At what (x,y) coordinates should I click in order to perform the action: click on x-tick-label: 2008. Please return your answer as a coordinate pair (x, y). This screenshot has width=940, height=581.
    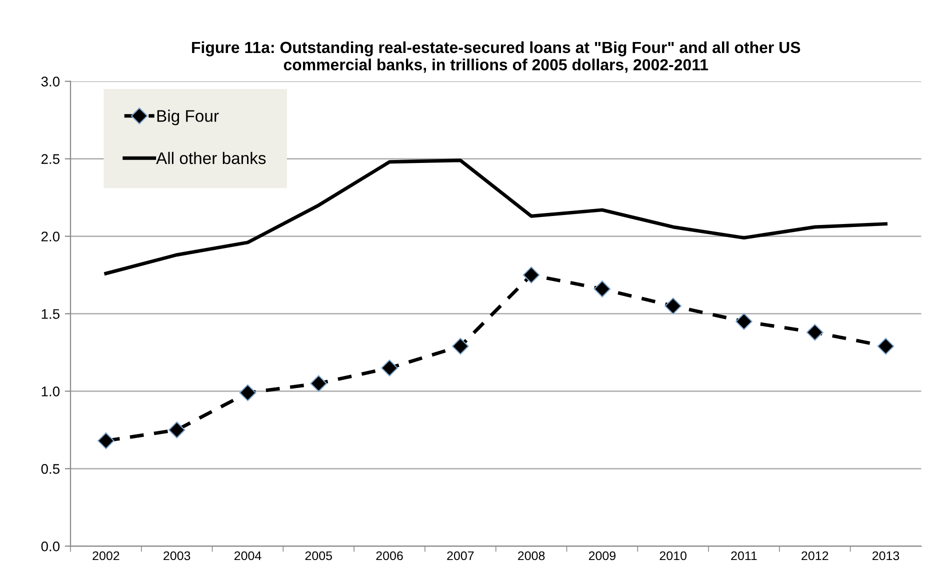
    Looking at the image, I should click on (531, 555).